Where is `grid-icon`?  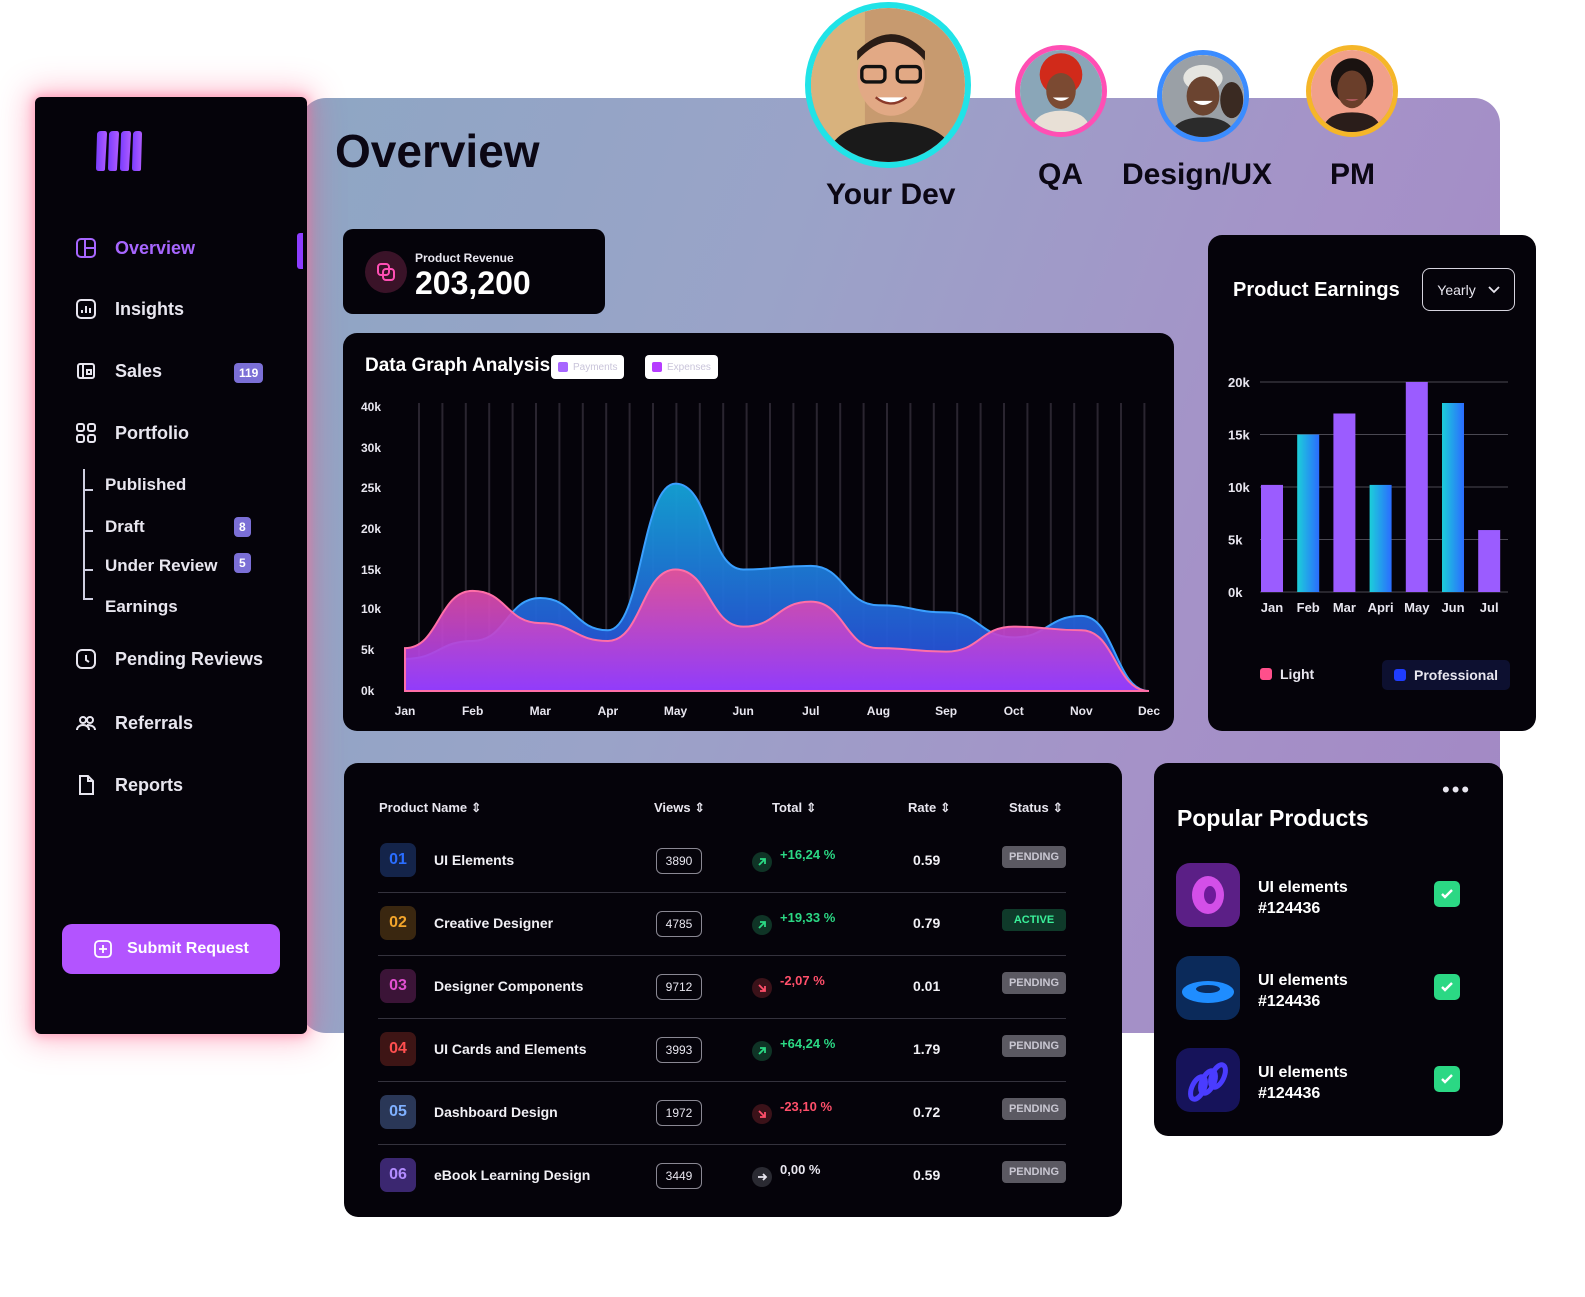
grid-icon is located at coordinates (86, 433).